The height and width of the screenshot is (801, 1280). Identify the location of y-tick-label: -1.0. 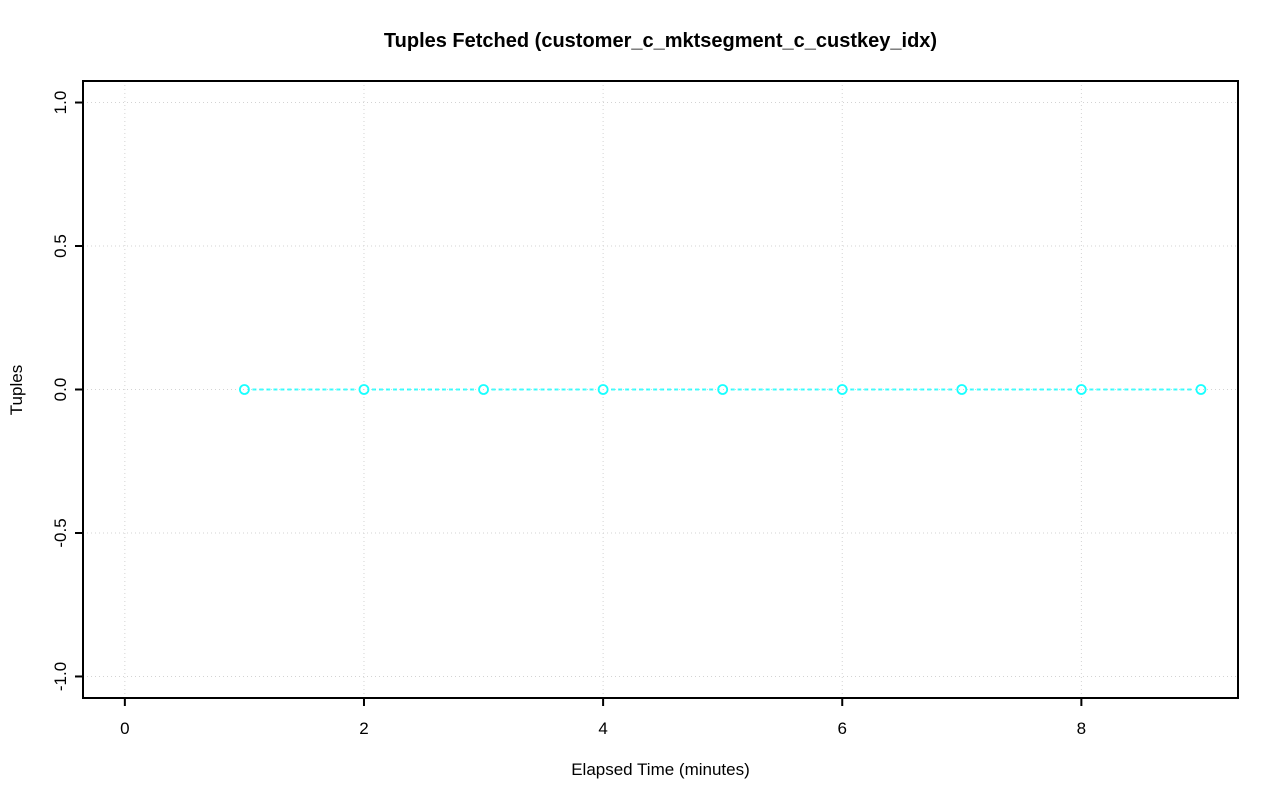
(60, 676).